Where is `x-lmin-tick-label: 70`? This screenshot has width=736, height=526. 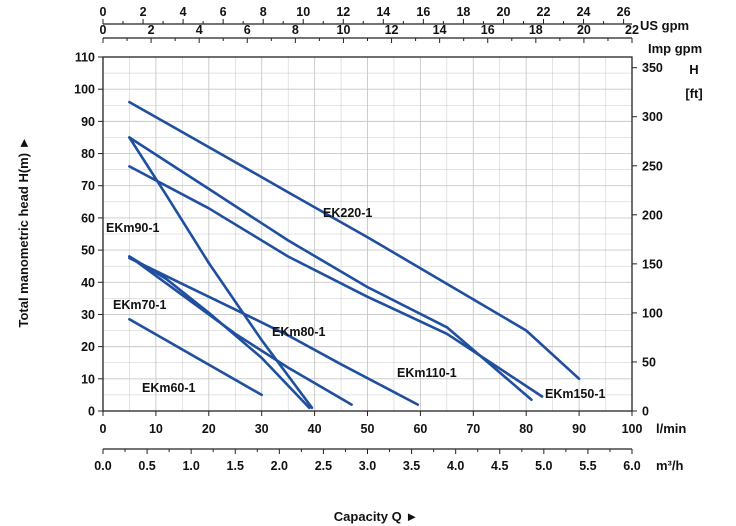 x-lmin-tick-label: 70 is located at coordinates (473, 429).